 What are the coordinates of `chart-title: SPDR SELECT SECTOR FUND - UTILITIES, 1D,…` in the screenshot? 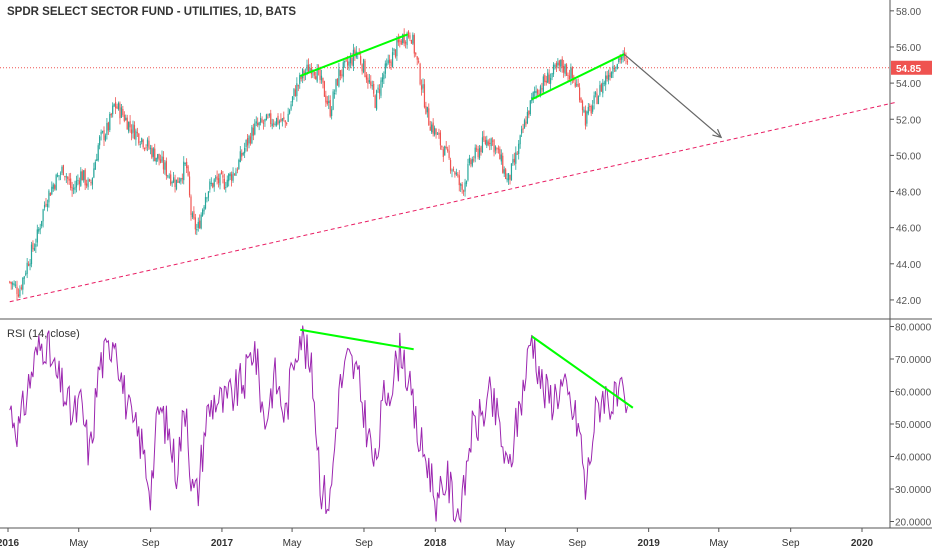 It's located at (152, 12).